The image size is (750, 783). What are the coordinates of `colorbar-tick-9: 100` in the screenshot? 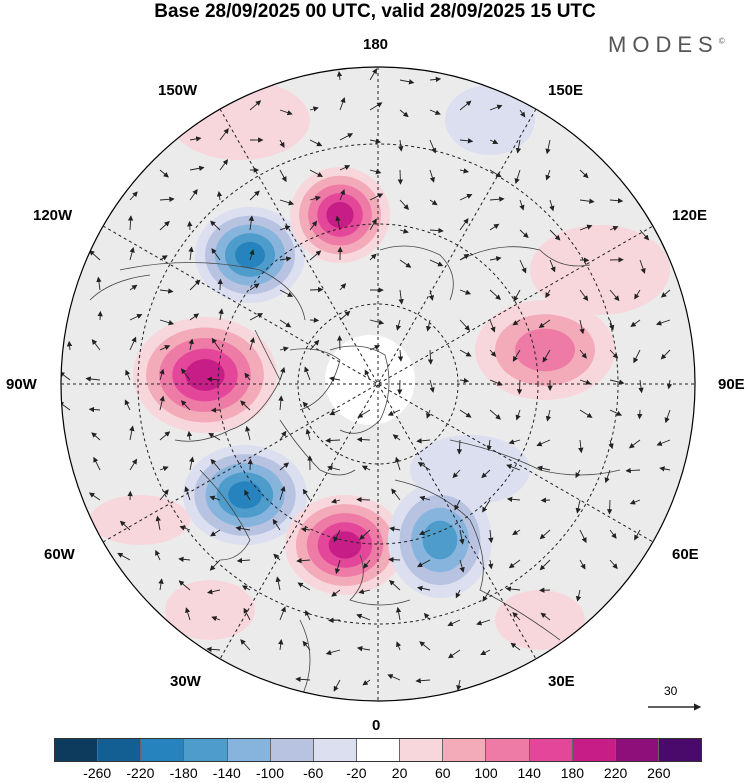 It's located at (486, 773).